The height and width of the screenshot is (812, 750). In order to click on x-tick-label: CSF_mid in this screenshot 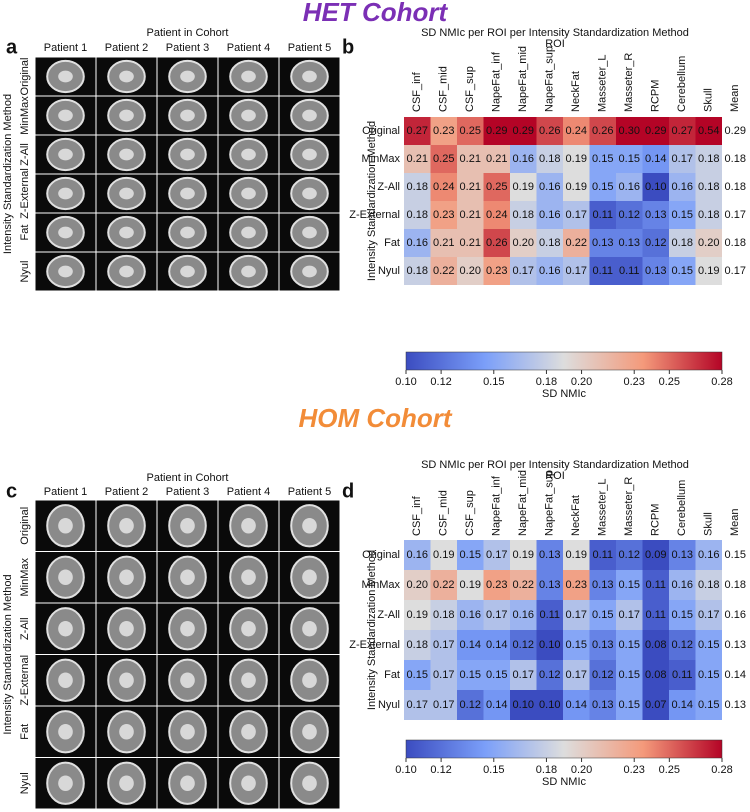, I will do `click(444, 513)`.